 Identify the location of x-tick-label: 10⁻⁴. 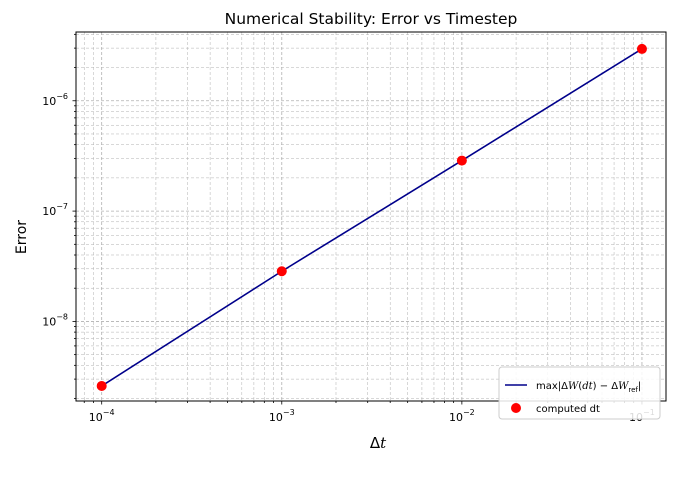
(102, 416).